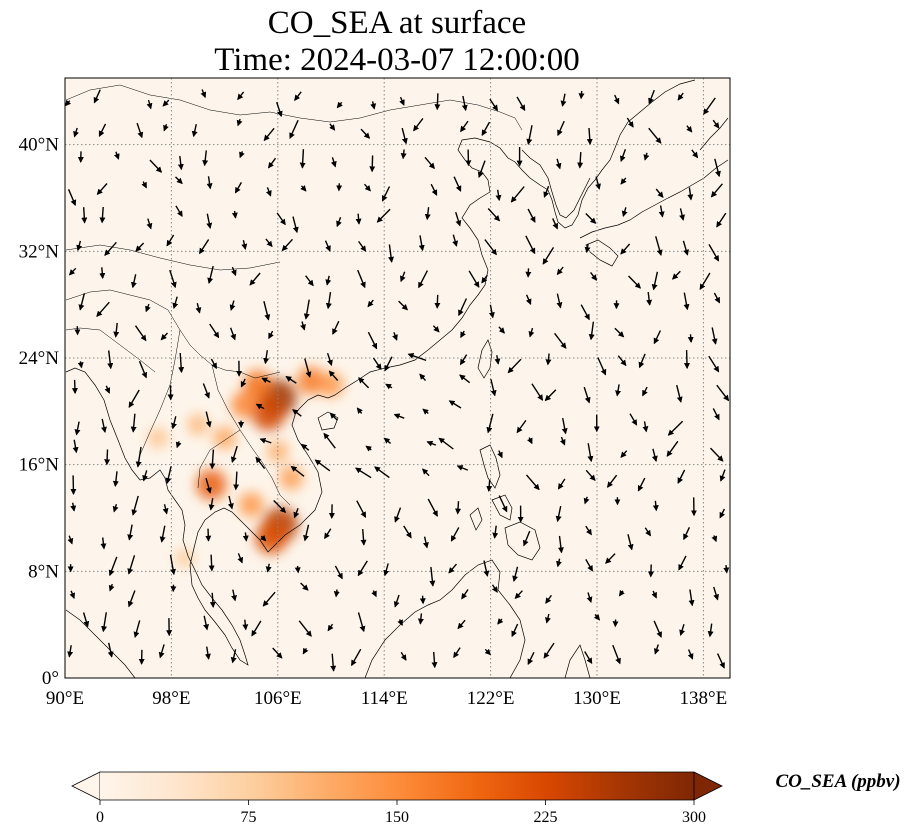 Image resolution: width=916 pixels, height=836 pixels. Describe the element at coordinates (245, 467) in the screenshot. I see `co-concentration-field` at that location.